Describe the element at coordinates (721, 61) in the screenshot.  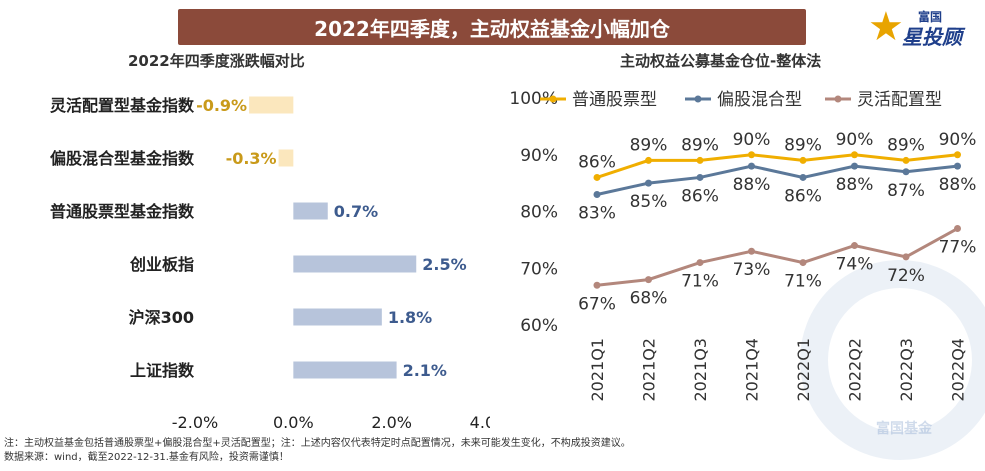
I see `right-chart-title: 主动权益公募基金仓位-整体法` at that location.